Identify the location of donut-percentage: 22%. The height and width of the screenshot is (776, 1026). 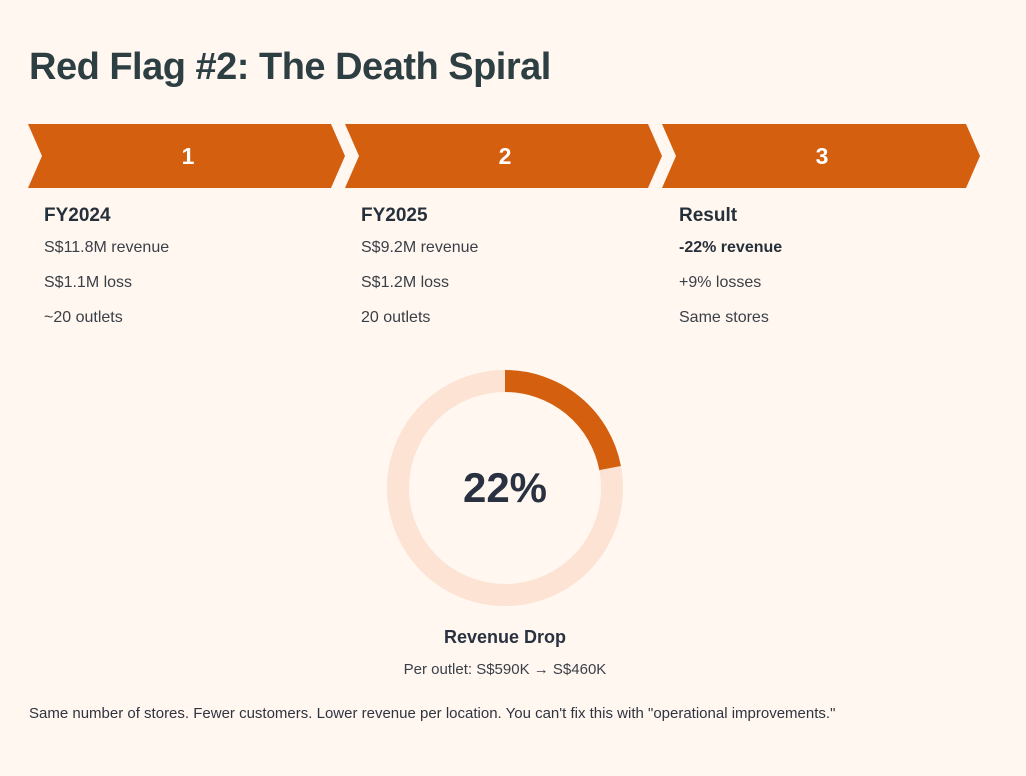
(505, 487).